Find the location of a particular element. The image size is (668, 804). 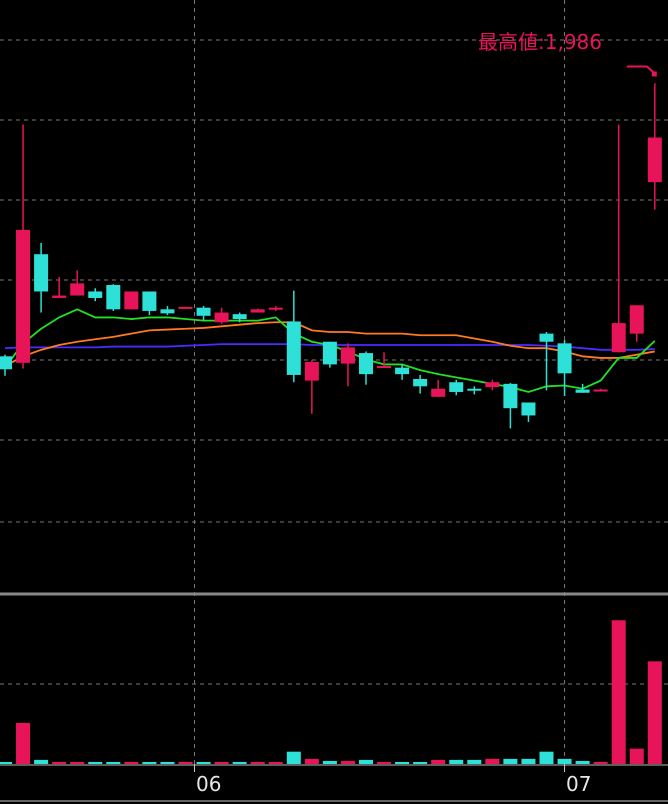

max-marker is located at coordinates (641, 71).